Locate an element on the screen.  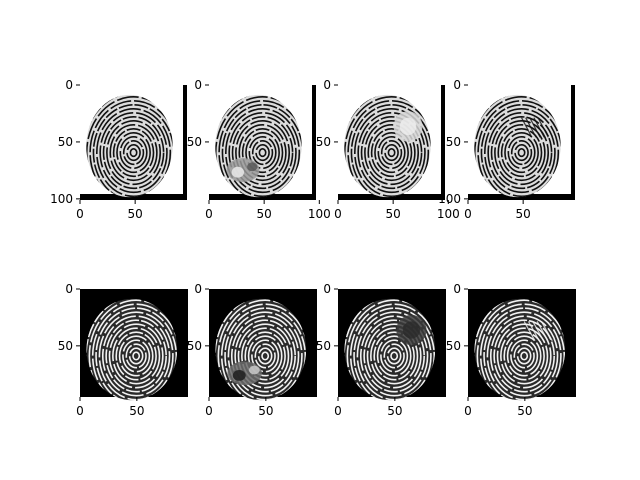
subplot-r1-c2: 0 50 100 0 50 is located at coordinates (259, 149).